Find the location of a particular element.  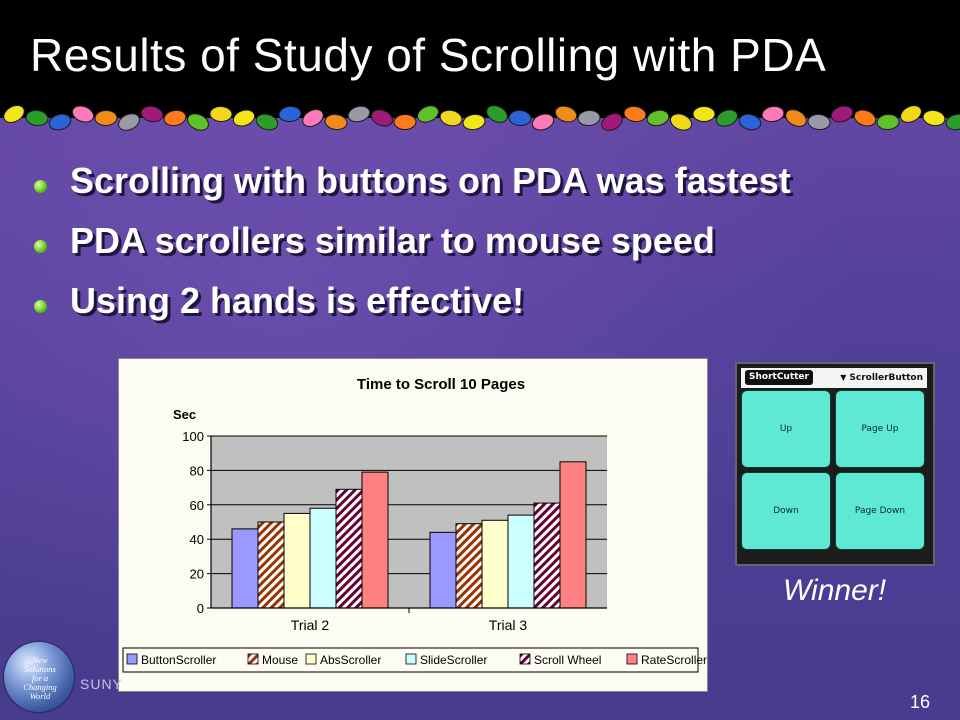

pda-scroller-dropdown: ▼ ScrollerButton is located at coordinates (881, 378).